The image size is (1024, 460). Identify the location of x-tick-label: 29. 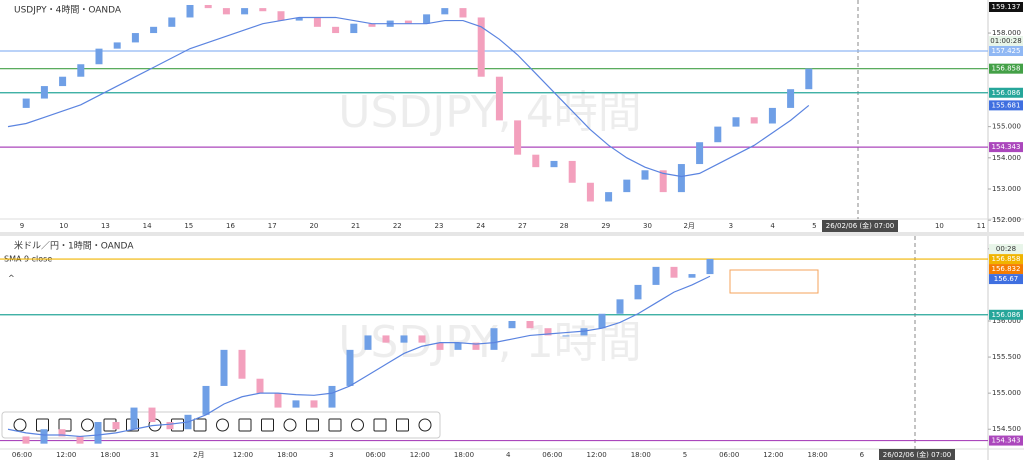
(605, 226).